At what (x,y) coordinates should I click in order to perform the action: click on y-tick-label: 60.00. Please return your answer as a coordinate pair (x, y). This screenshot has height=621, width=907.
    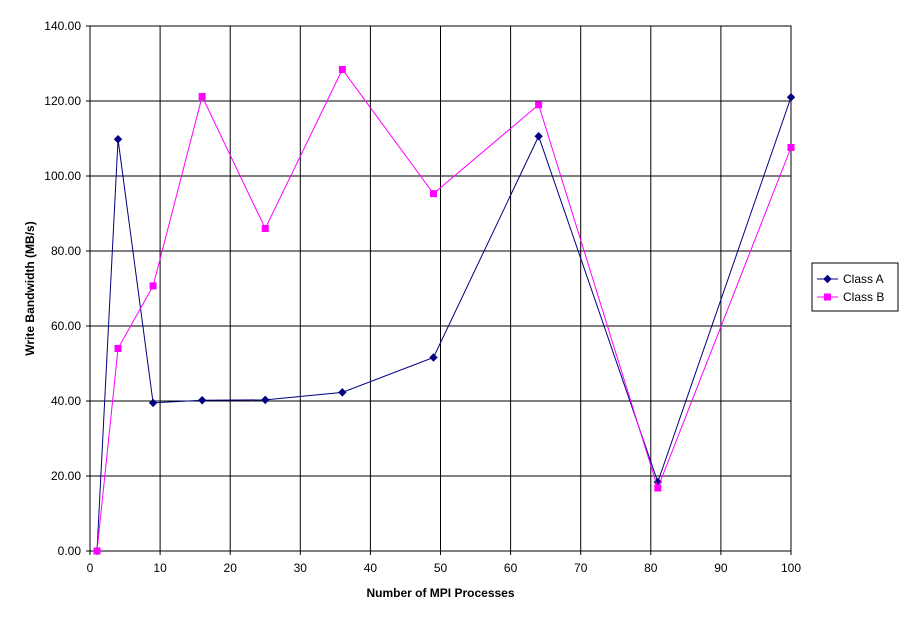
    Looking at the image, I should click on (66, 326).